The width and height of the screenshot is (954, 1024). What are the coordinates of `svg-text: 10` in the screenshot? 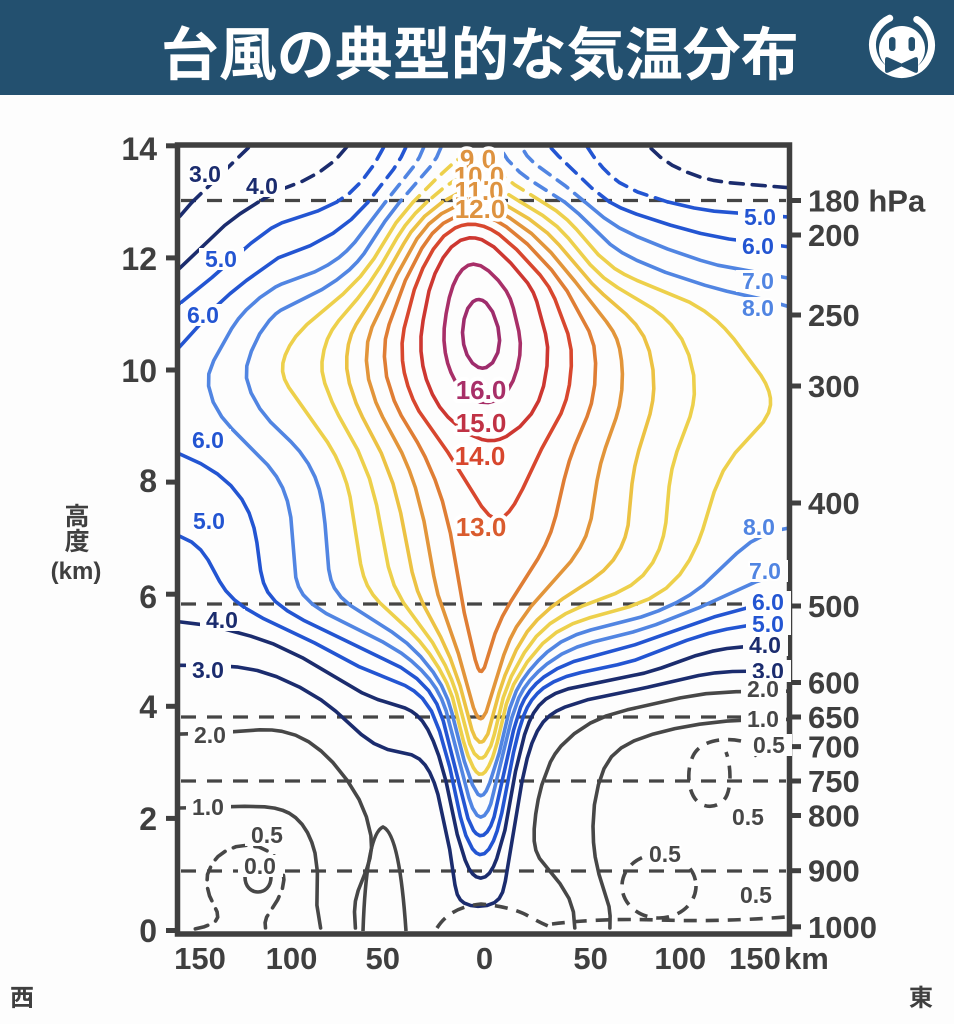 It's located at (139, 371).